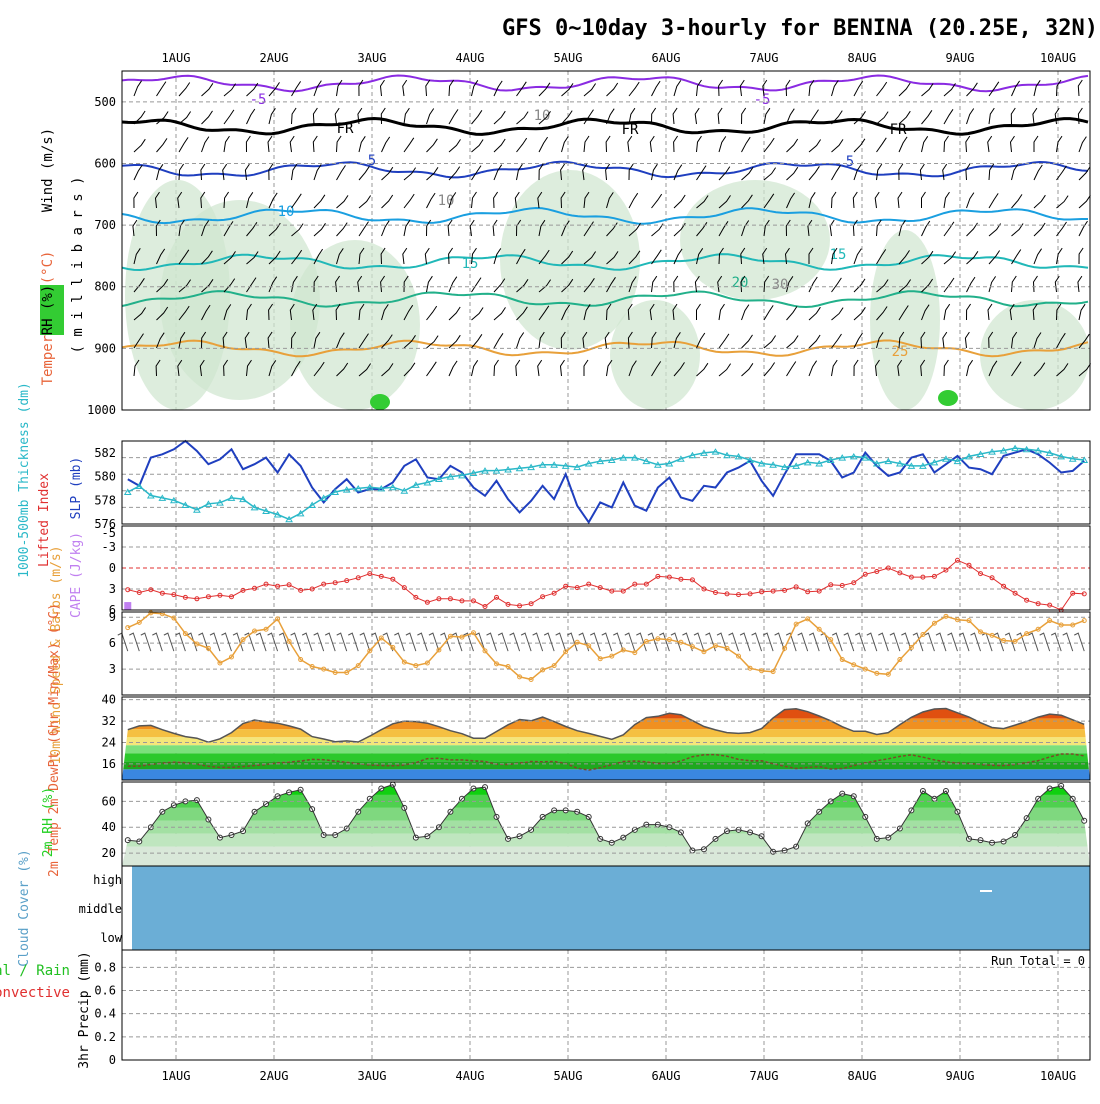 Image resolution: width=1100 pixels, height=1104 pixels. What do you see at coordinates (604, 215) in the screenshot?
I see `isotherm-line` at bounding box center [604, 215].